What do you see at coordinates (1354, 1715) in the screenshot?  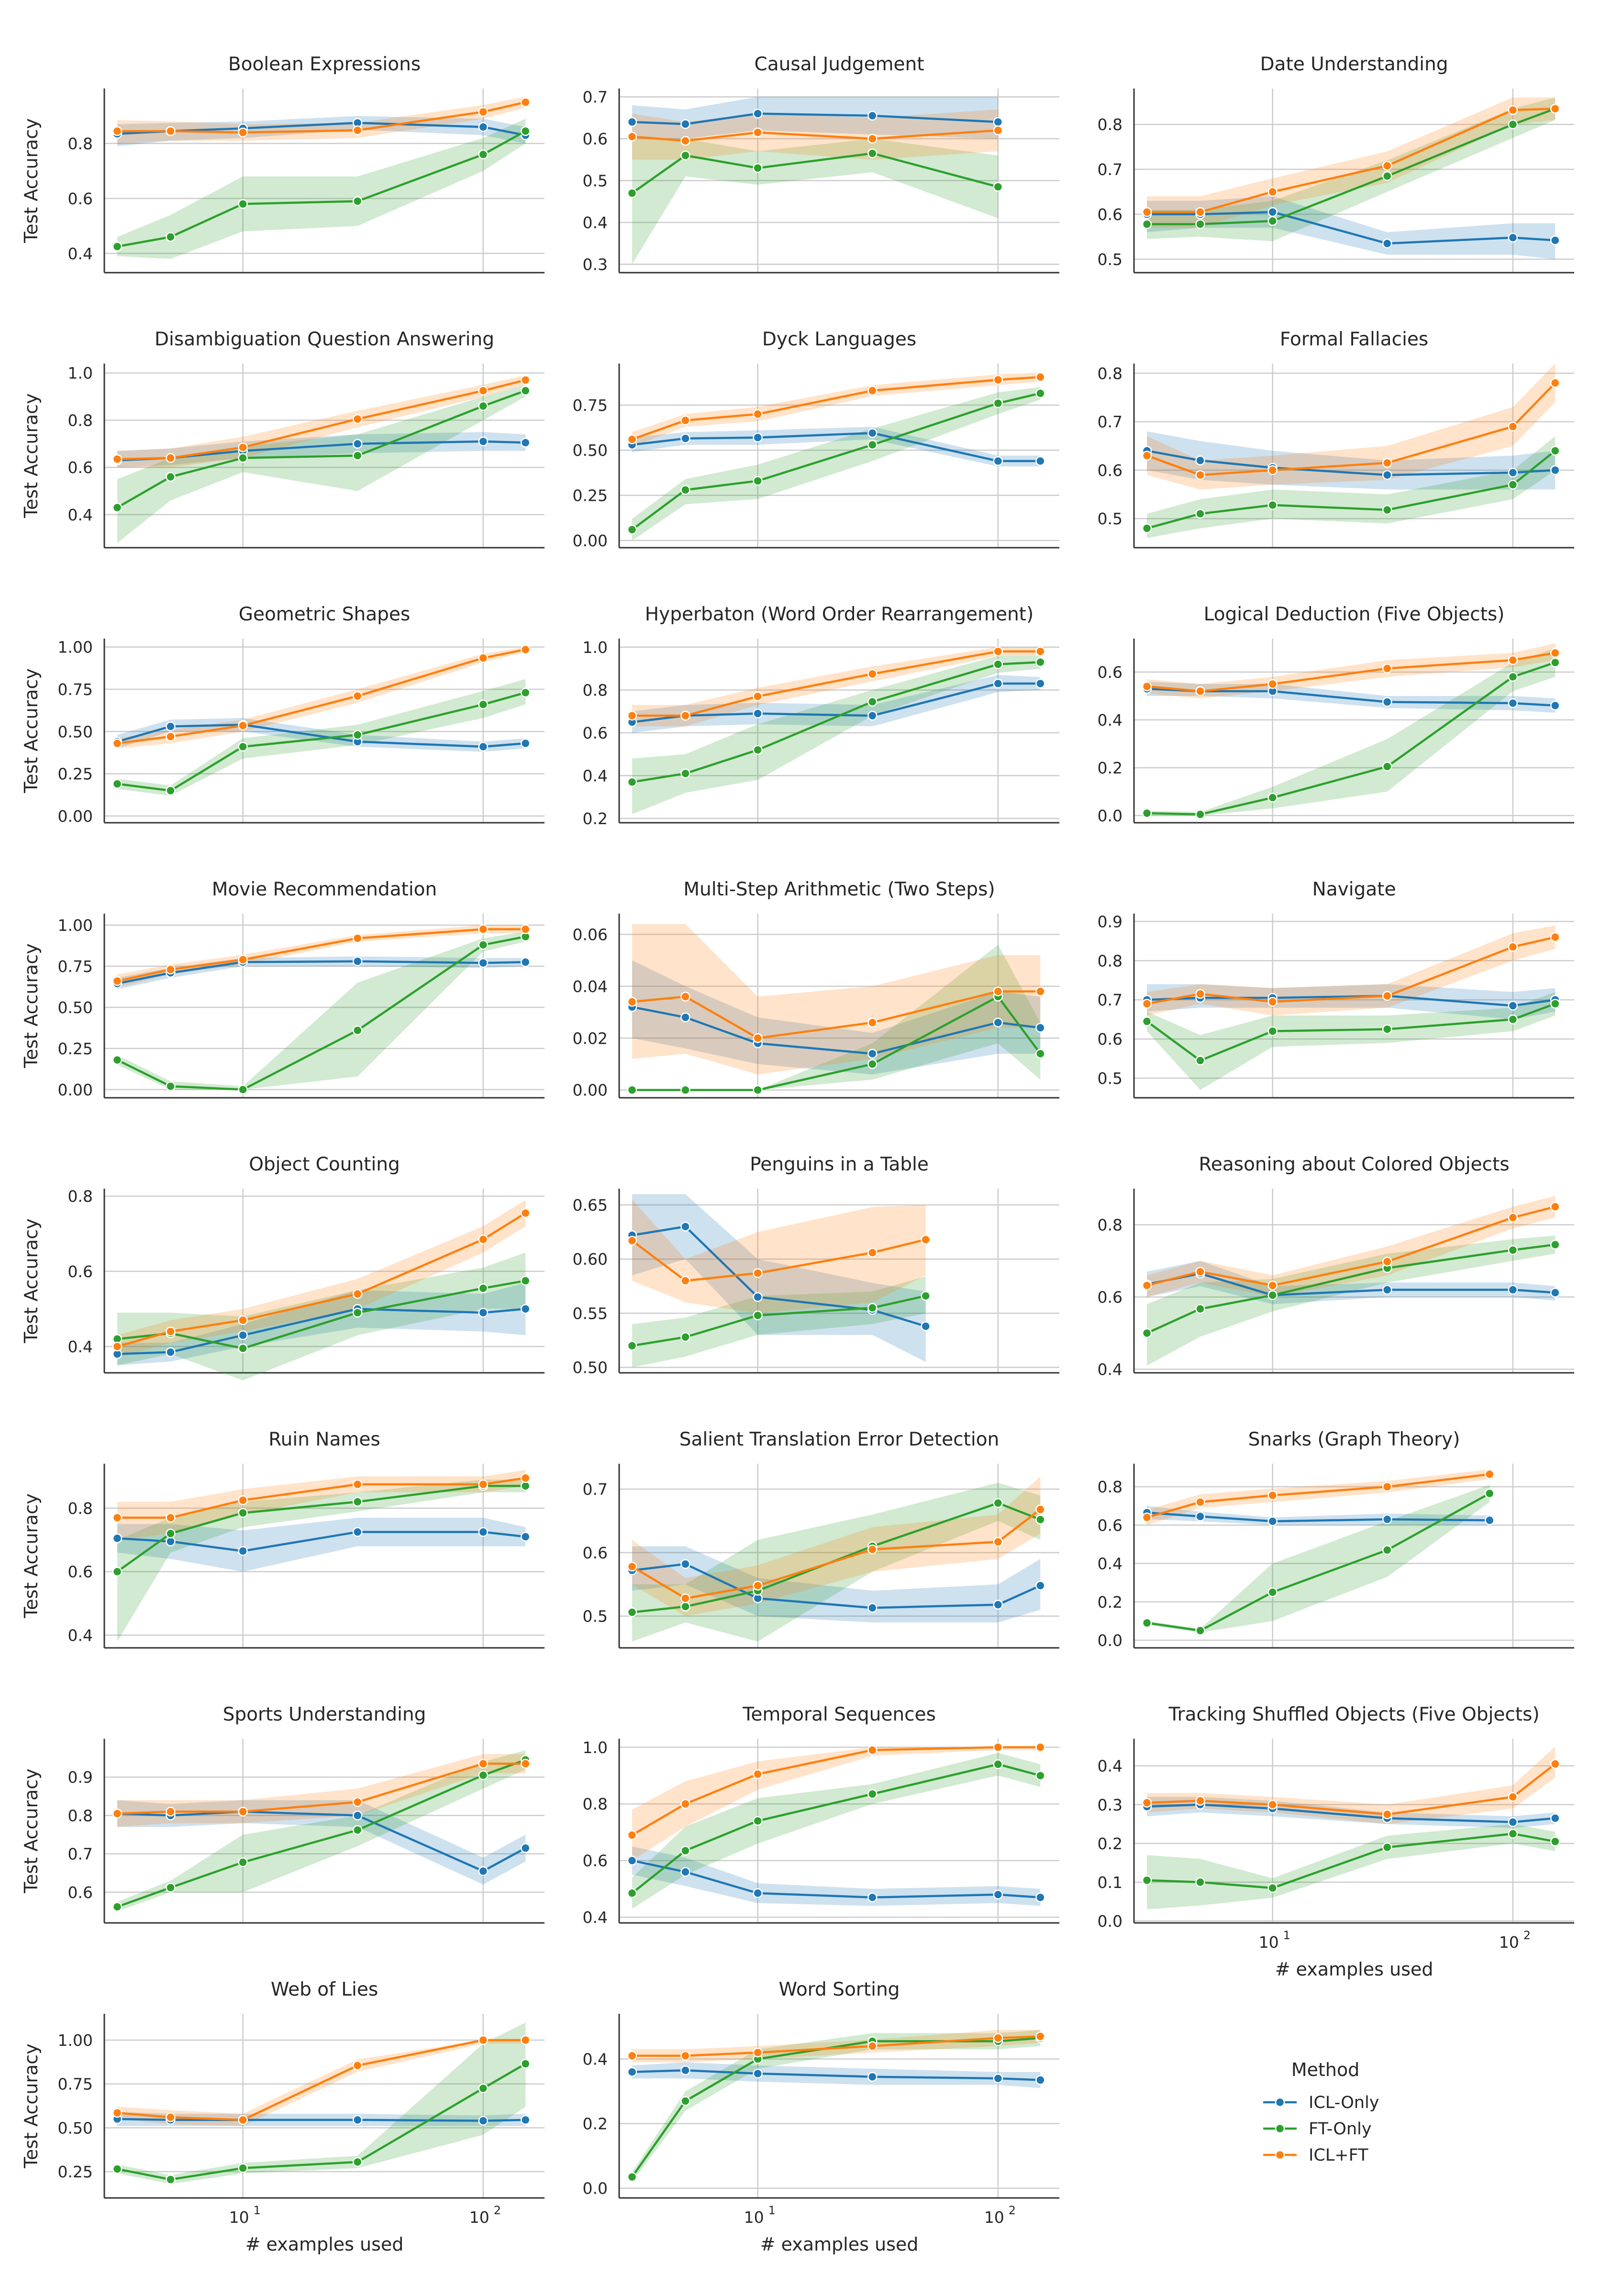 I see `subplot-title: Tracking Shuffled Objects (Five Objects)` at bounding box center [1354, 1715].